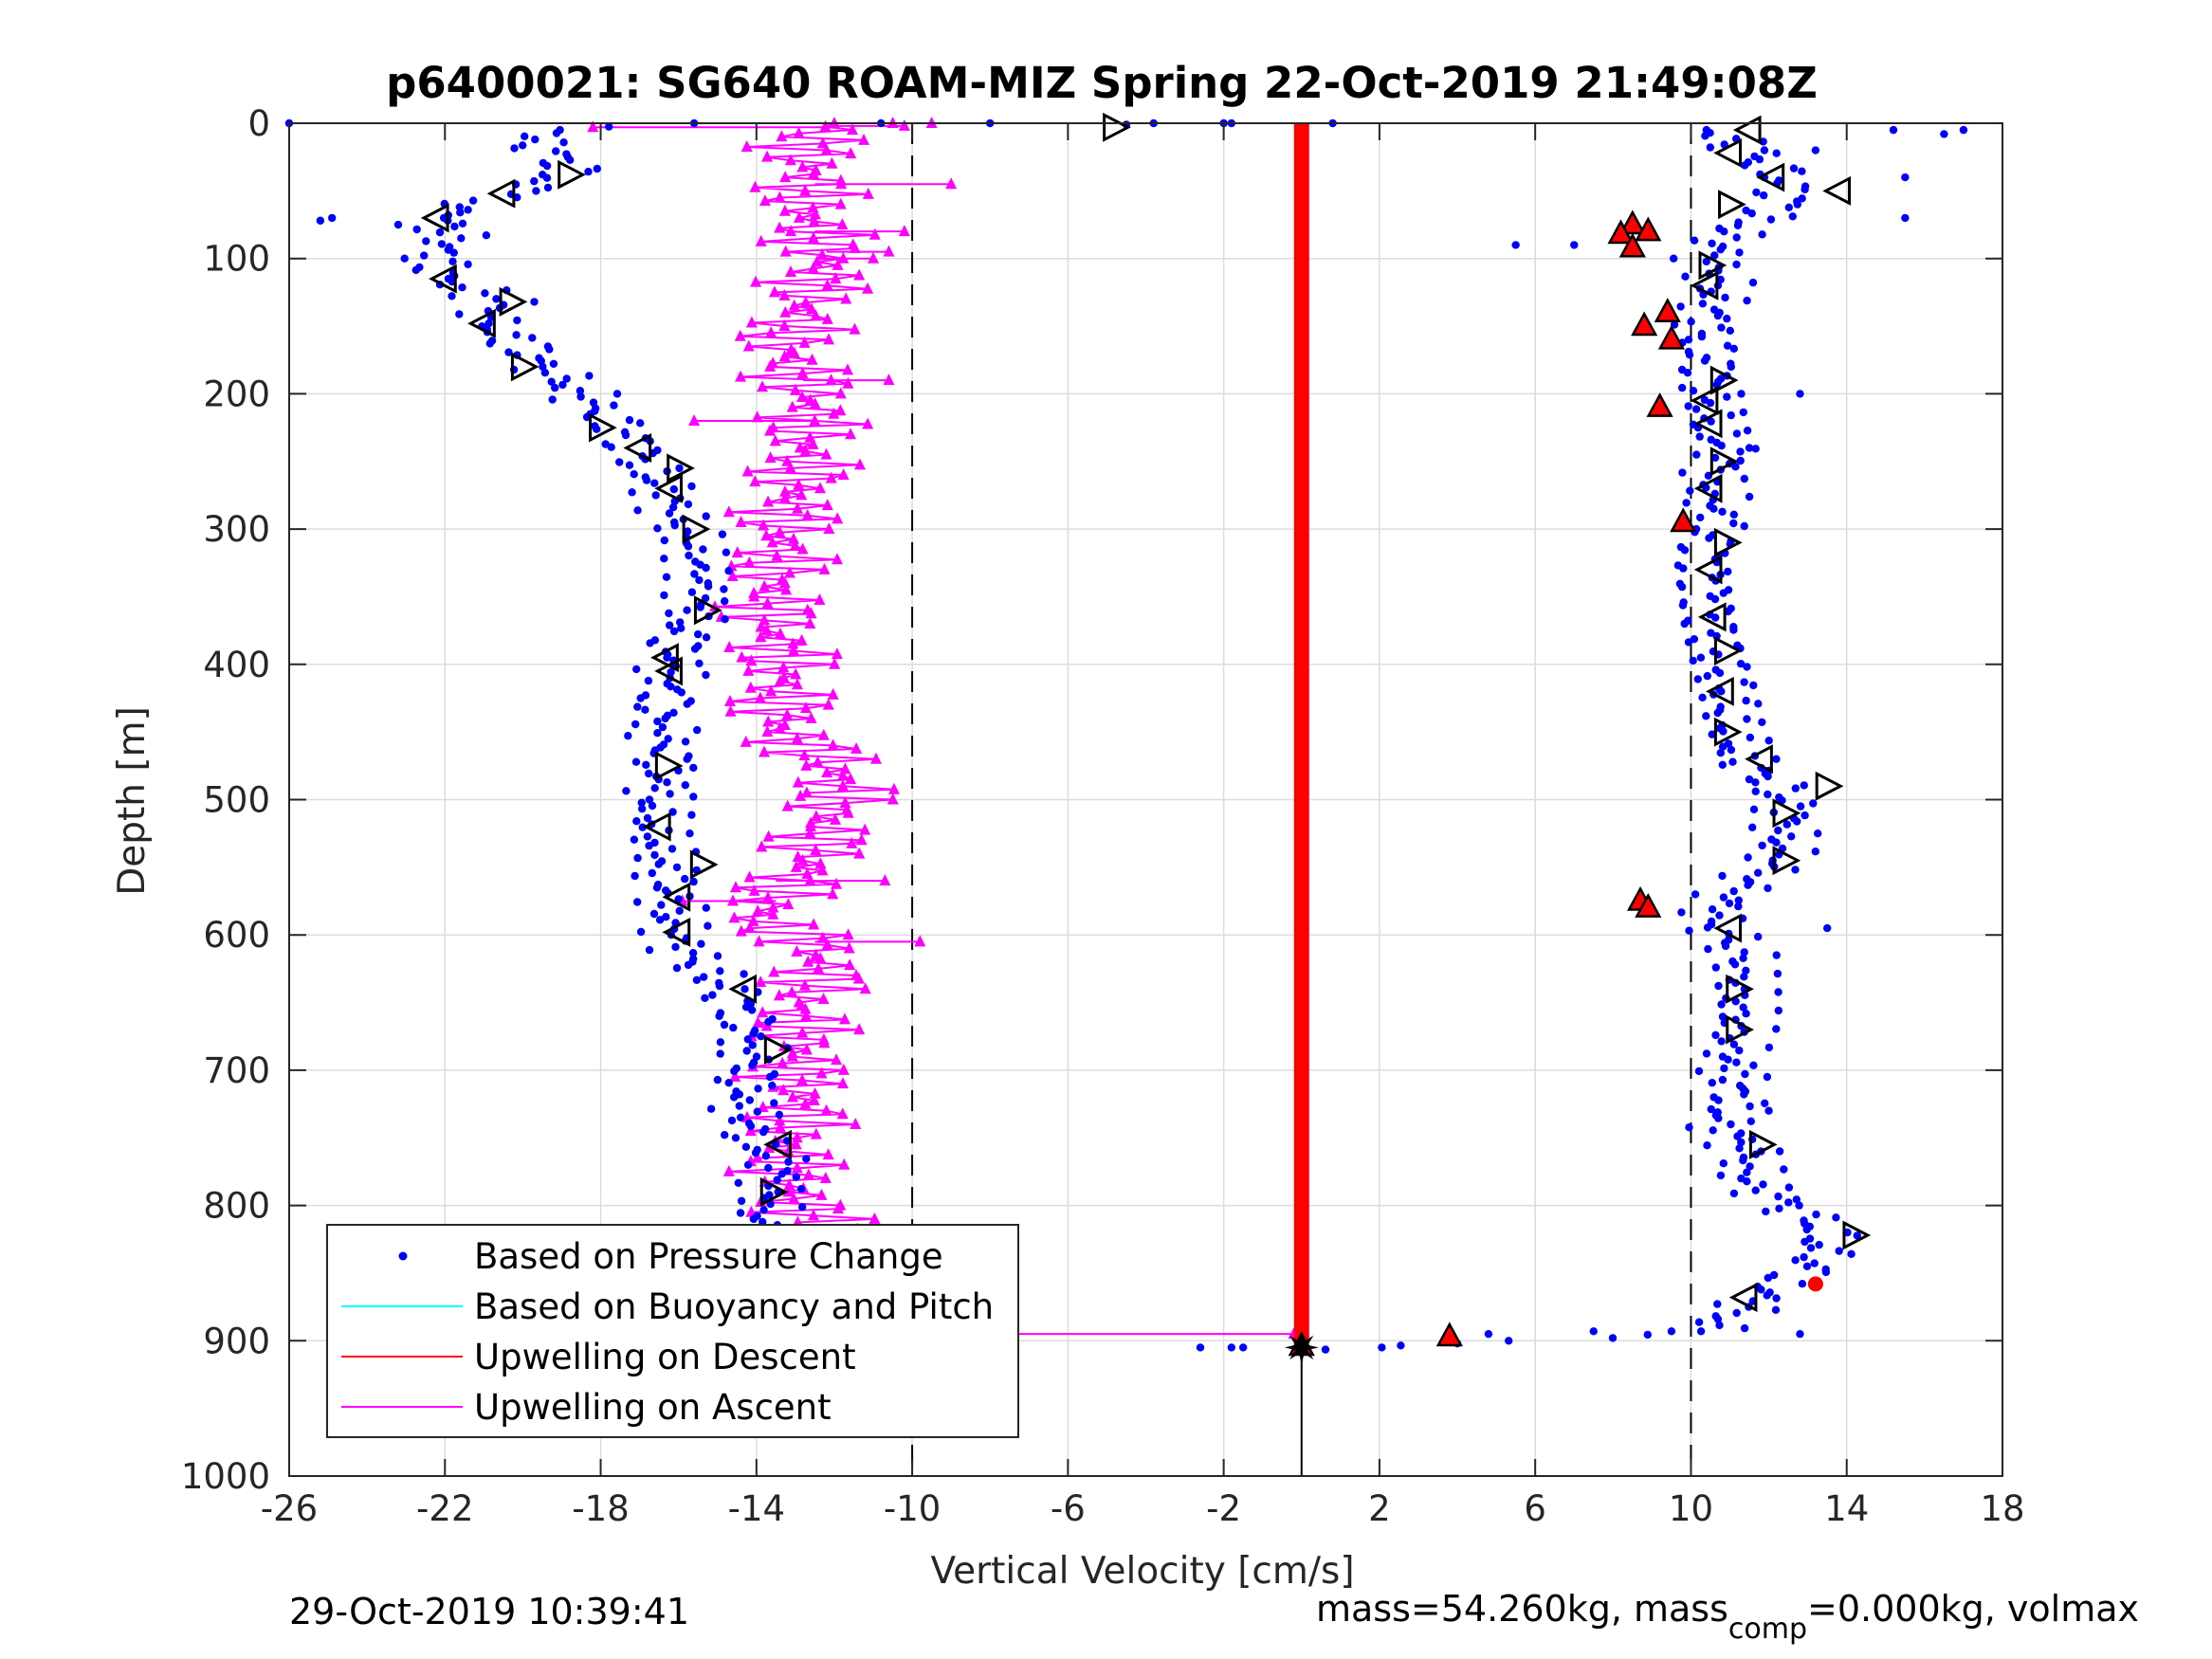  What do you see at coordinates (236, 800) in the screenshot?
I see `y-tick-label: 500` at bounding box center [236, 800].